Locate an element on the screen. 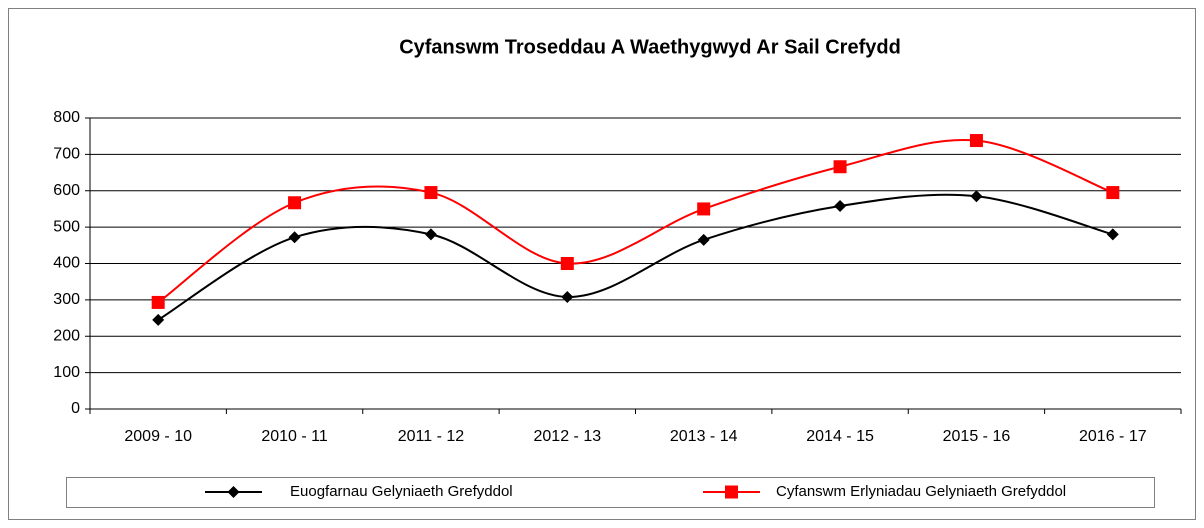 The image size is (1204, 528). x-tick-label: 2011 - 12 is located at coordinates (431, 436).